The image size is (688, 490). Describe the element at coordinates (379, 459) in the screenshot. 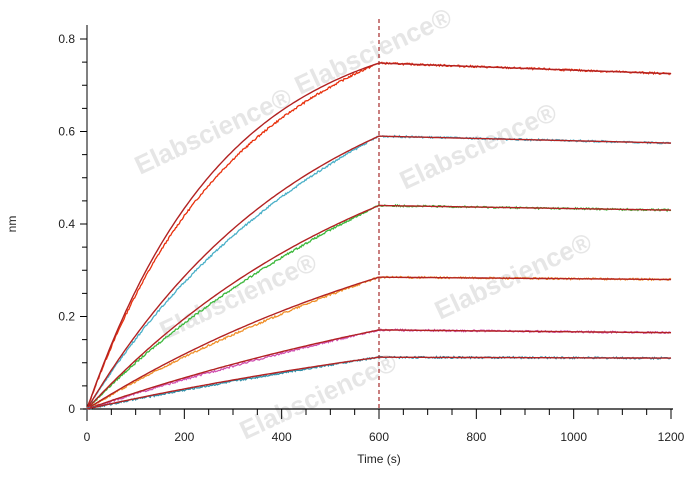

I see `x-axis-title: Time (s)` at that location.